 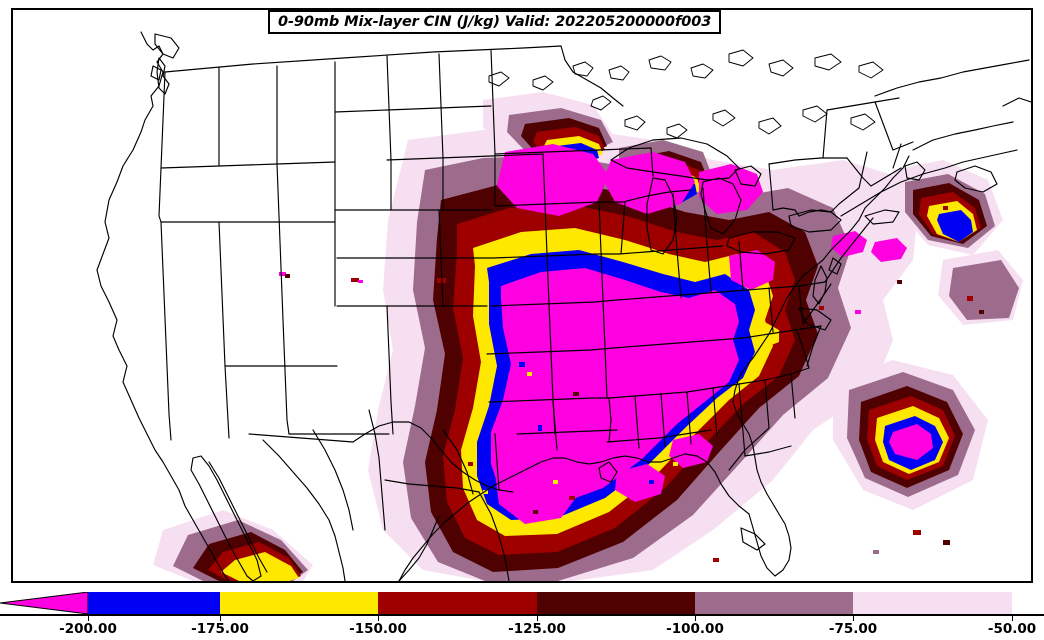 What do you see at coordinates (88, 629) in the screenshot?
I see `colorbar-tick-label-0: -200.00` at bounding box center [88, 629].